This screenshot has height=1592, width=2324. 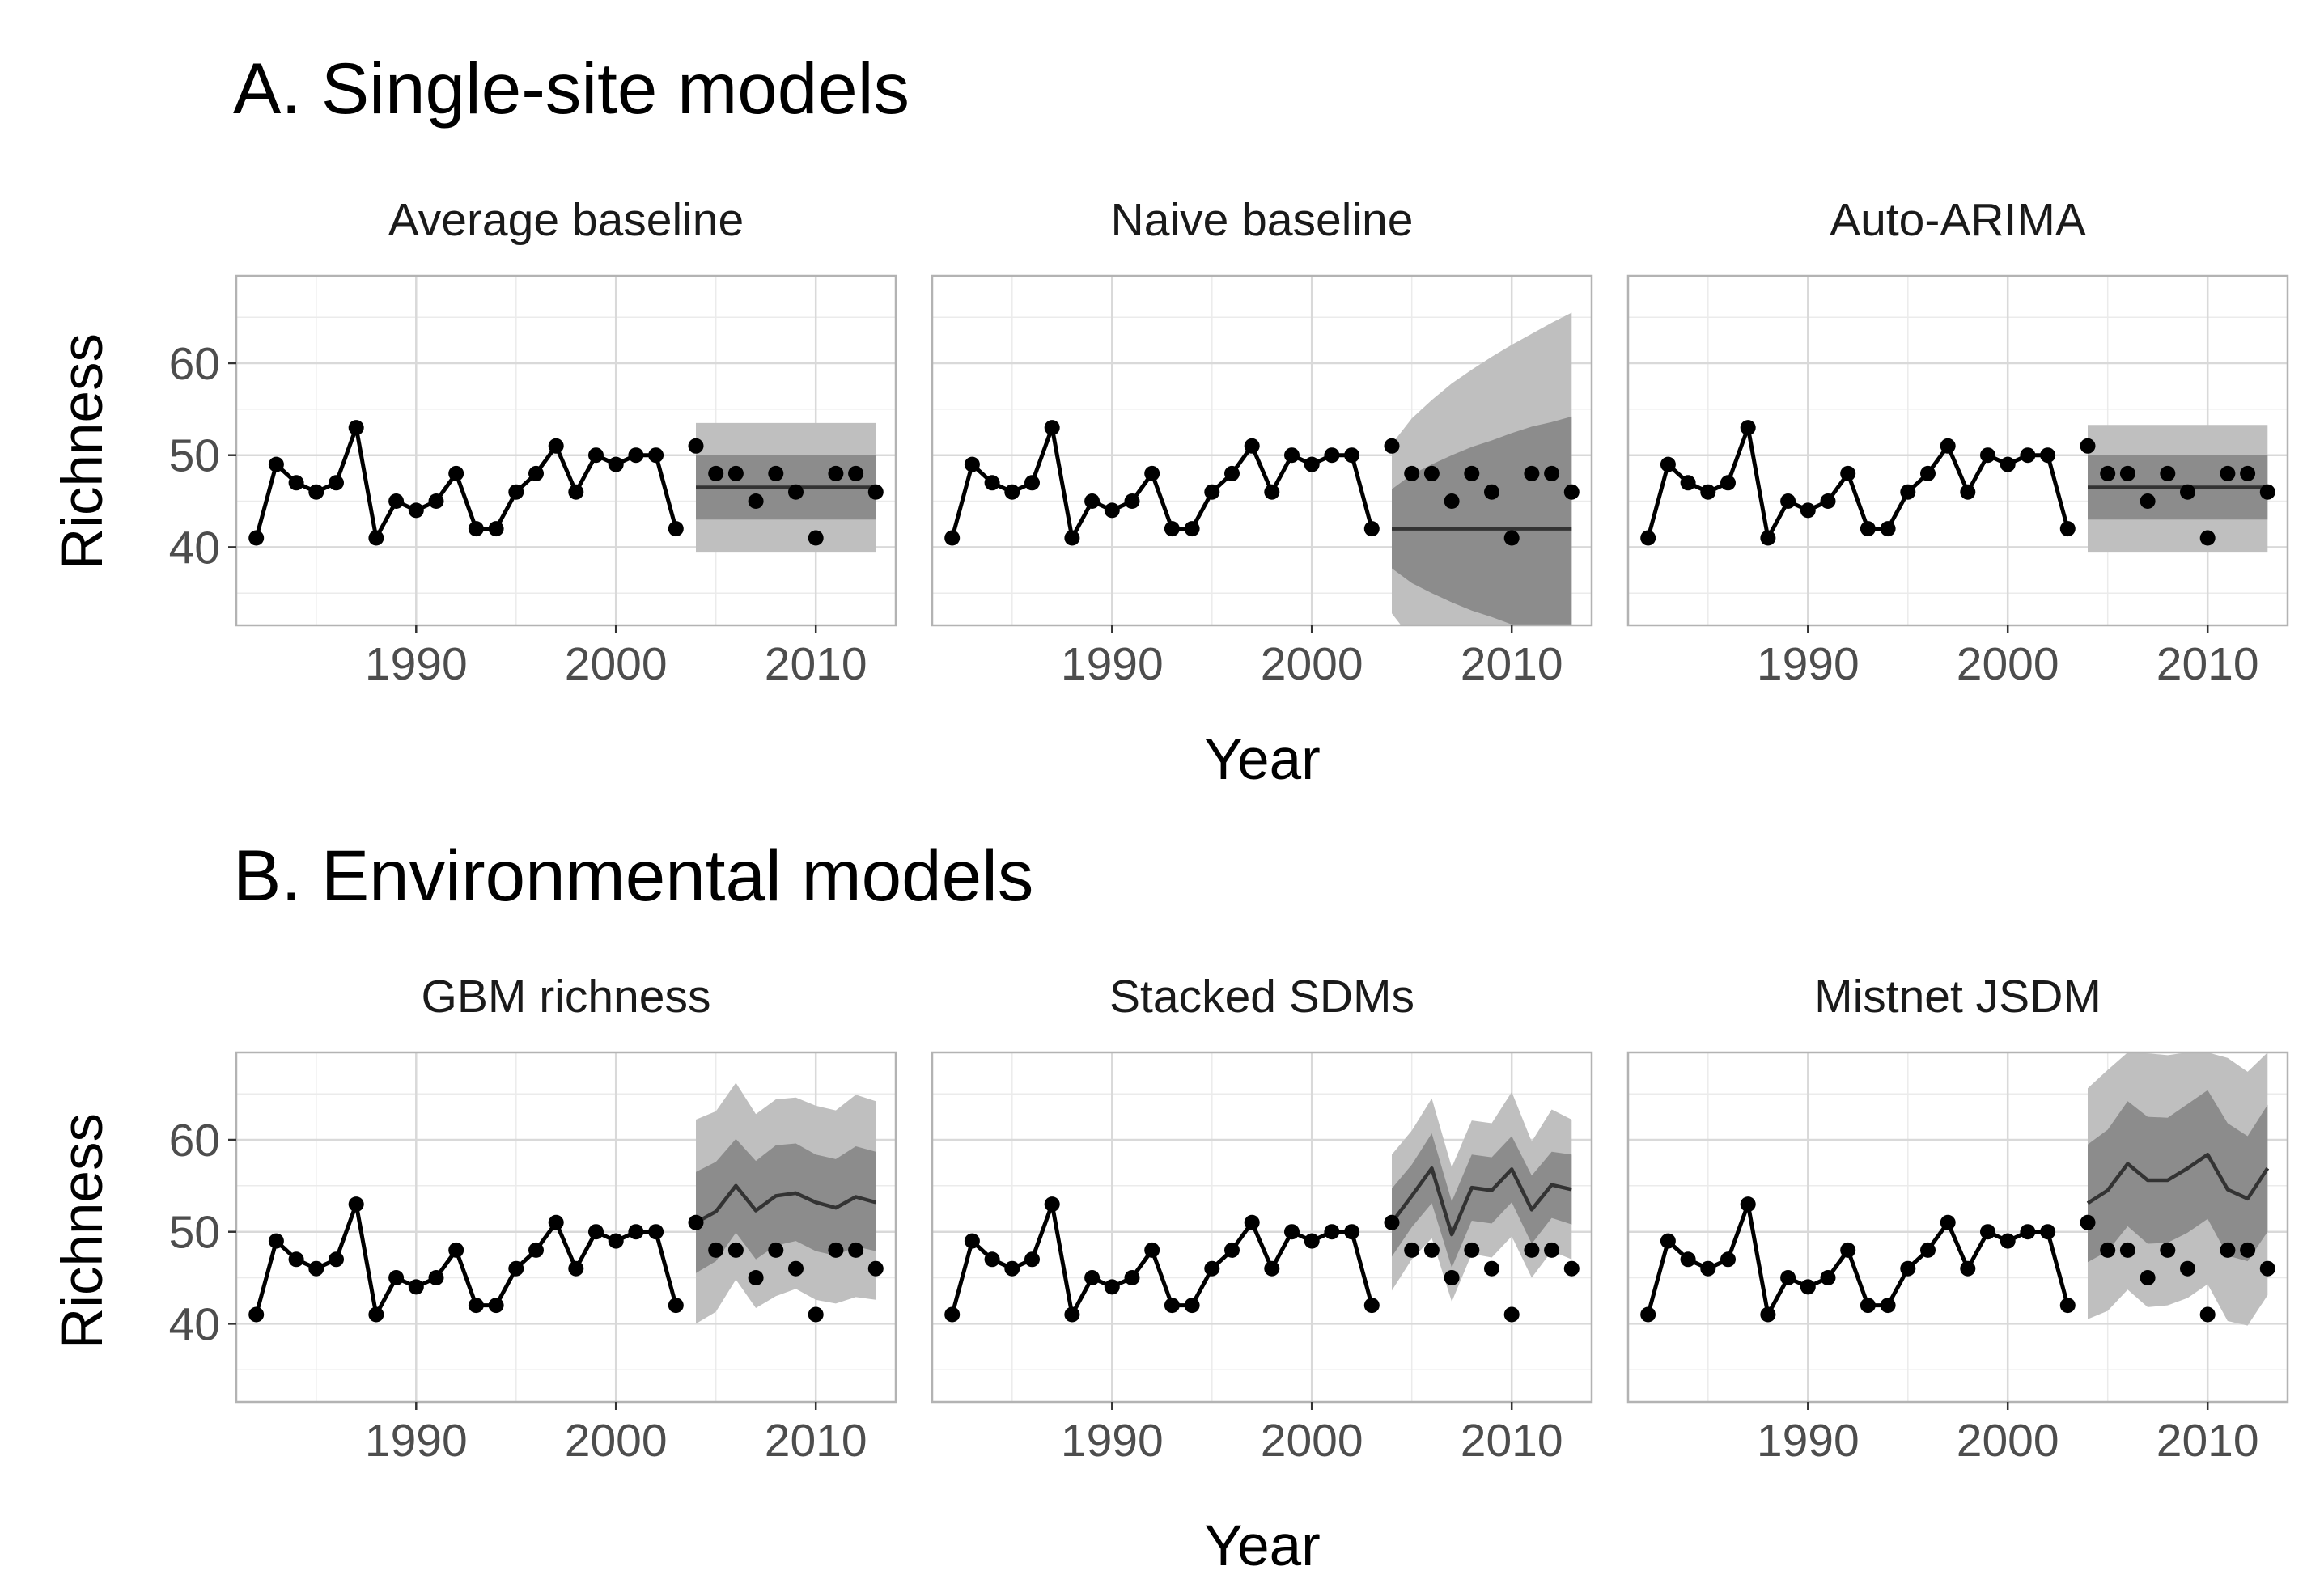 What do you see at coordinates (1957, 1219) in the screenshot?
I see `panel: Mistnet JSDM 1990 2000 2010` at bounding box center [1957, 1219].